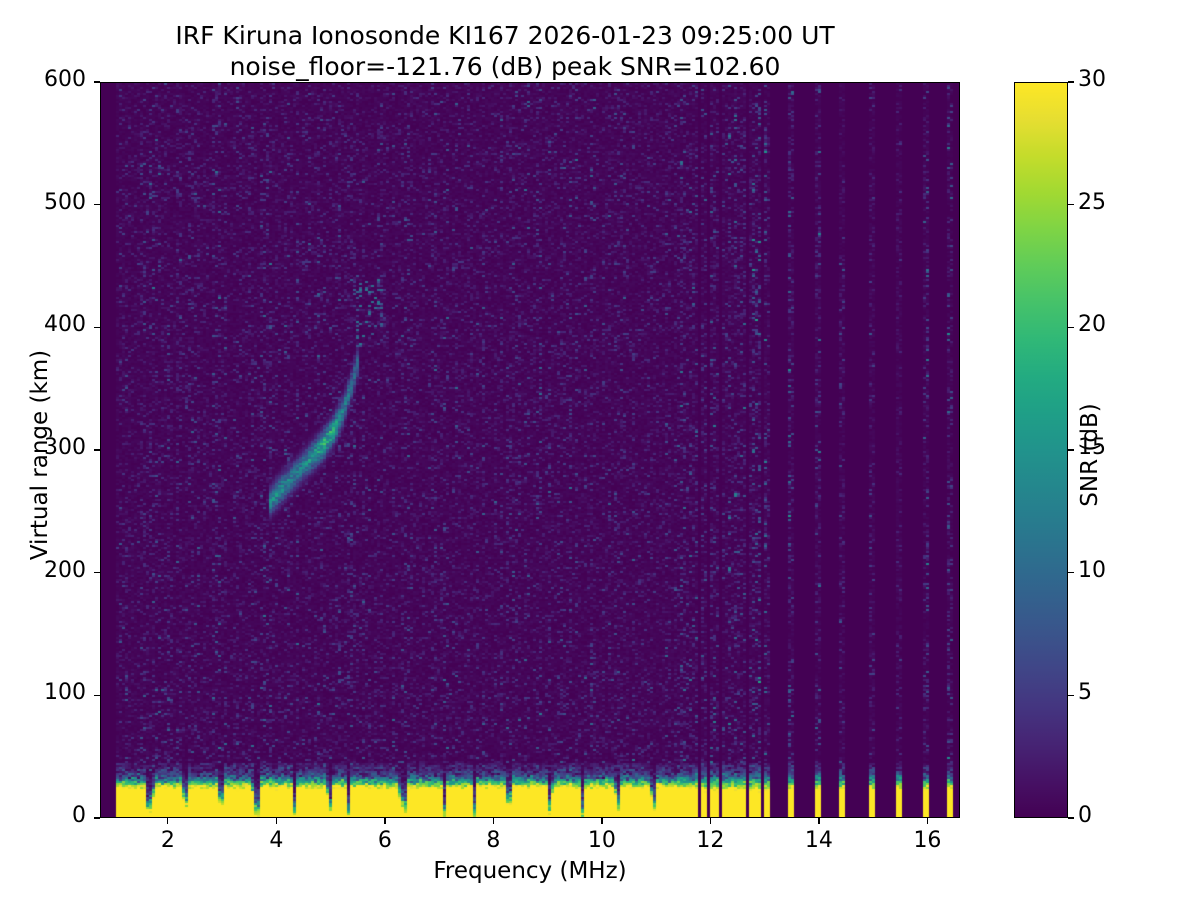 The width and height of the screenshot is (1200, 900). Describe the element at coordinates (79, 815) in the screenshot. I see `y-tick-label: 0` at that location.